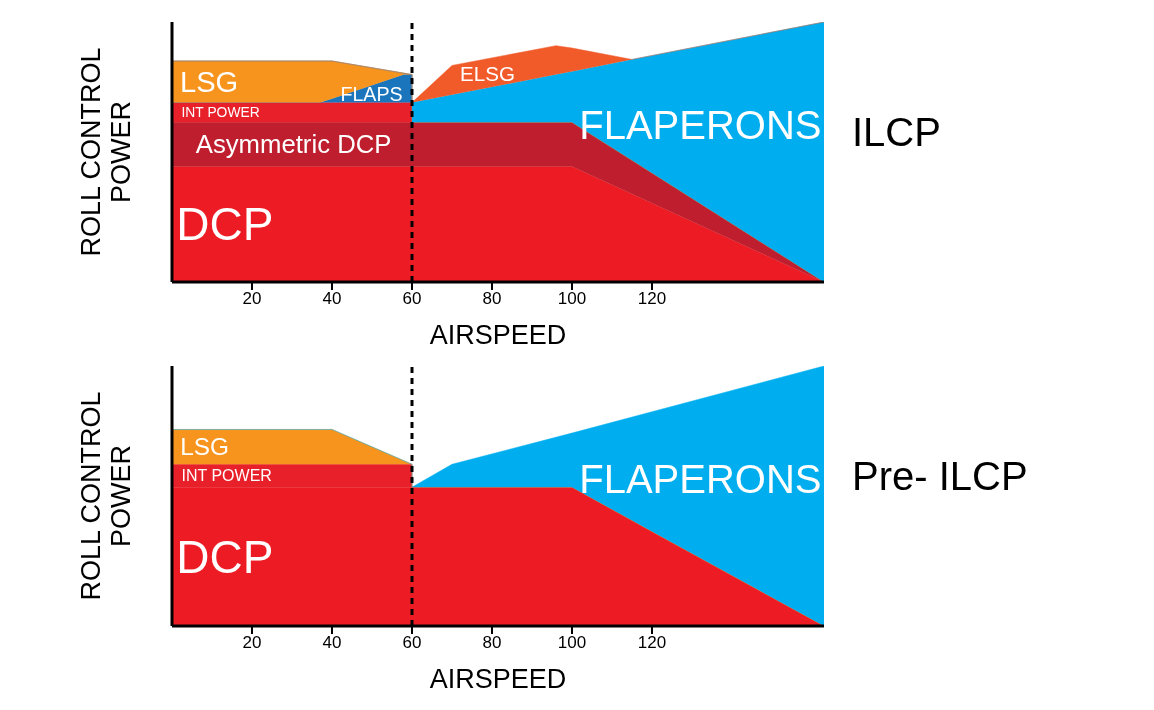  I want to click on series-label: FLAPS, so click(371, 94).